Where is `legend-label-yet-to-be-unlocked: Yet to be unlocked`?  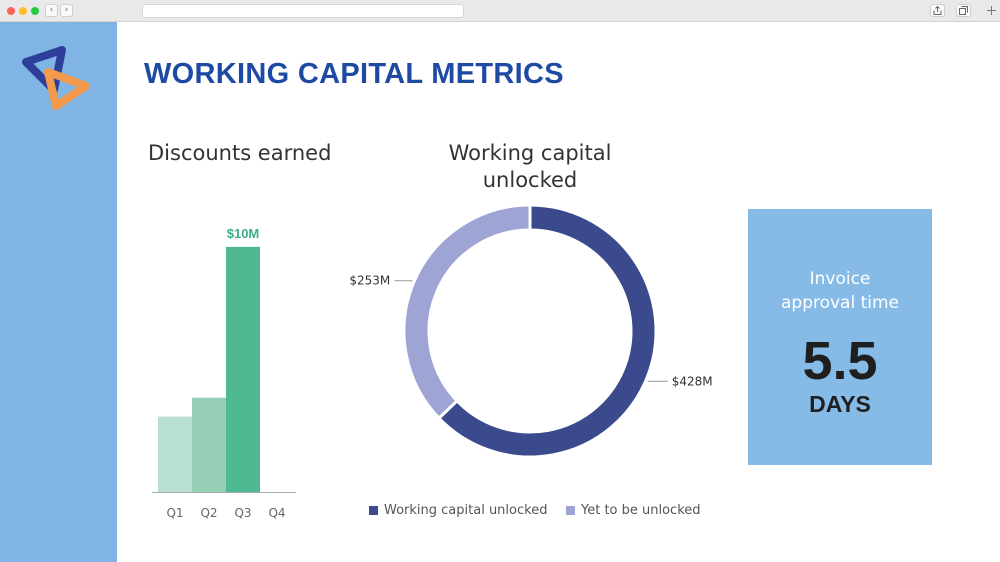 legend-label-yet-to-be-unlocked: Yet to be unlocked is located at coordinates (641, 510).